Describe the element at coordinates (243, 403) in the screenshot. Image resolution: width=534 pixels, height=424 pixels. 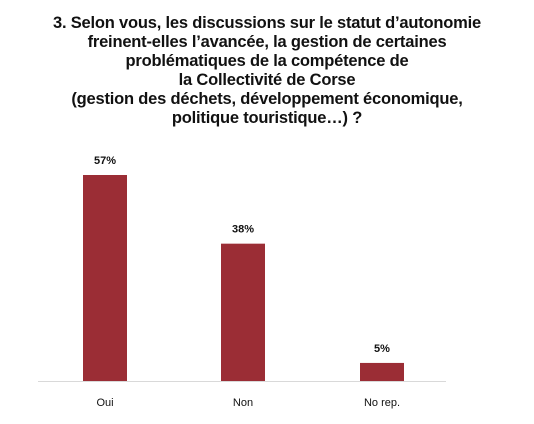
I see `x-tick-label: Non` at that location.